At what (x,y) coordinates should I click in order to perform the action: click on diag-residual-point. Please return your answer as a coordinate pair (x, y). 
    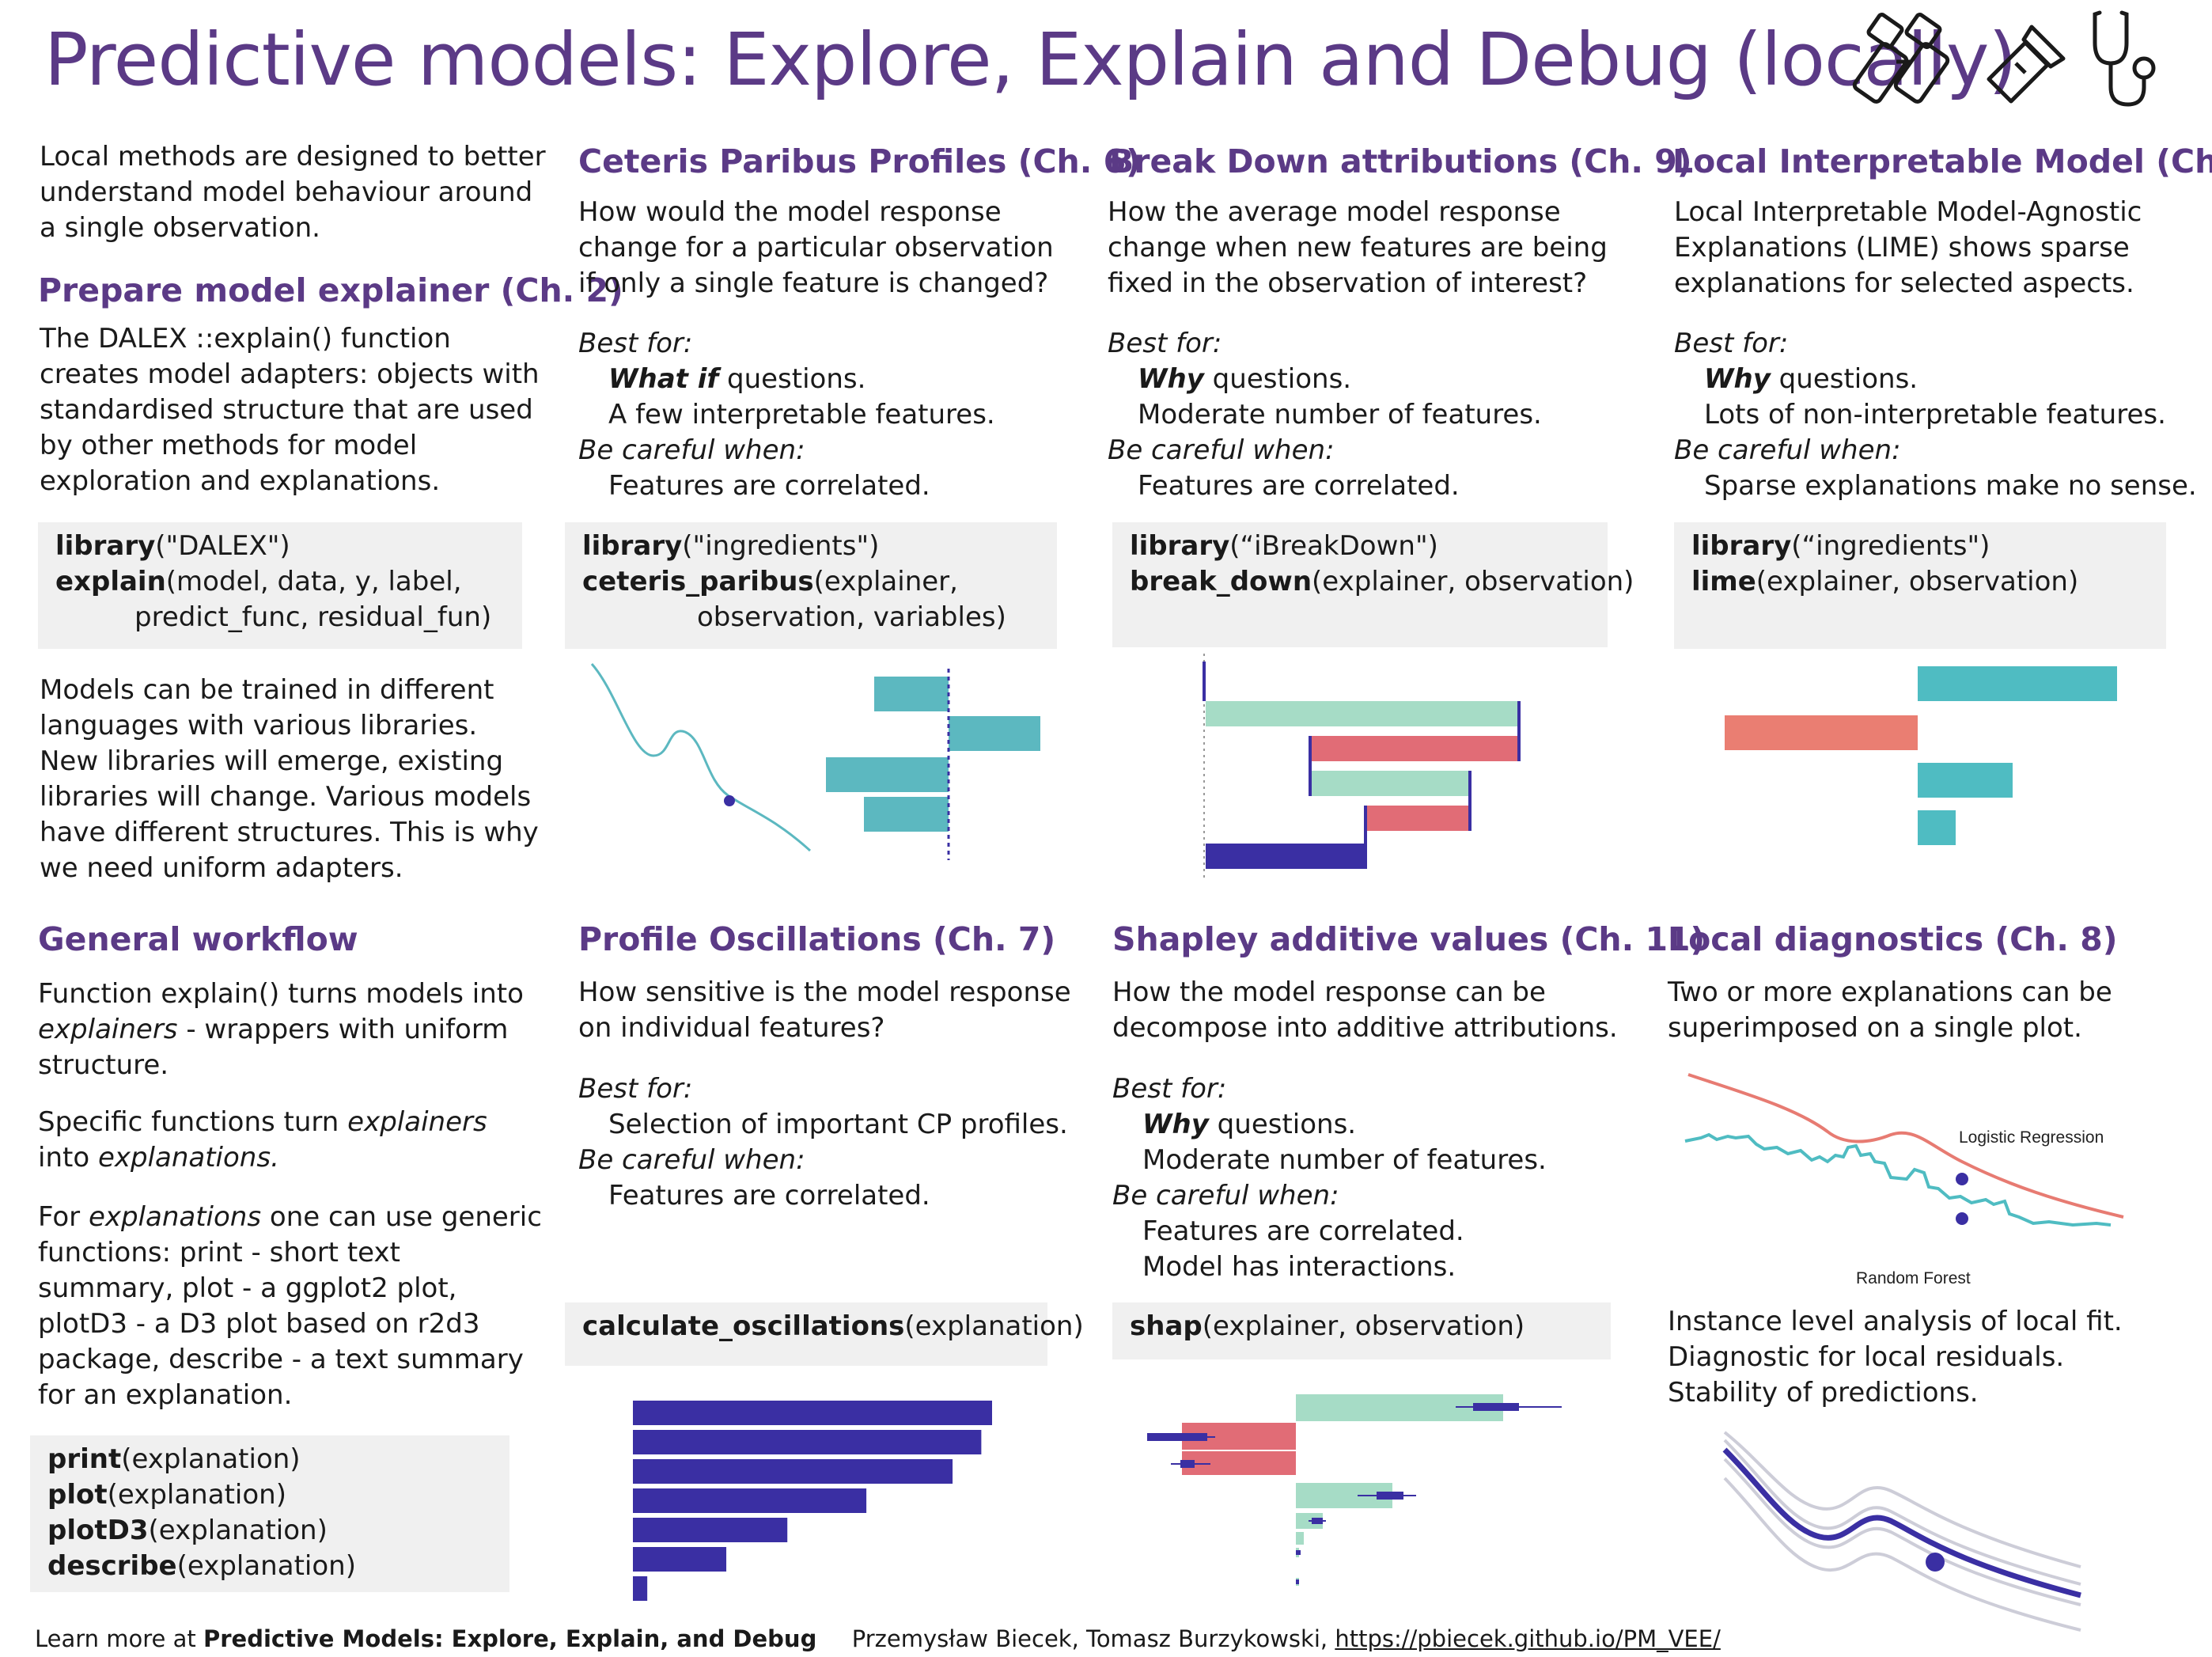
    Looking at the image, I should click on (1935, 1562).